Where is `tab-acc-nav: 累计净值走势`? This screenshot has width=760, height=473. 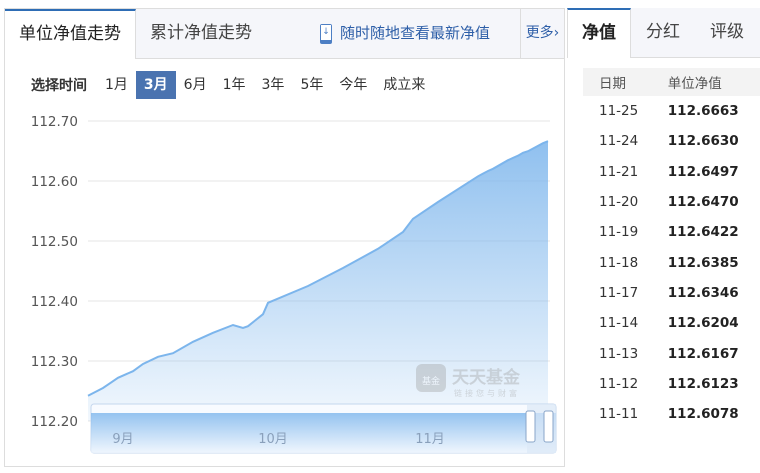
tab-acc-nav: 累计净值走势 is located at coordinates (201, 33).